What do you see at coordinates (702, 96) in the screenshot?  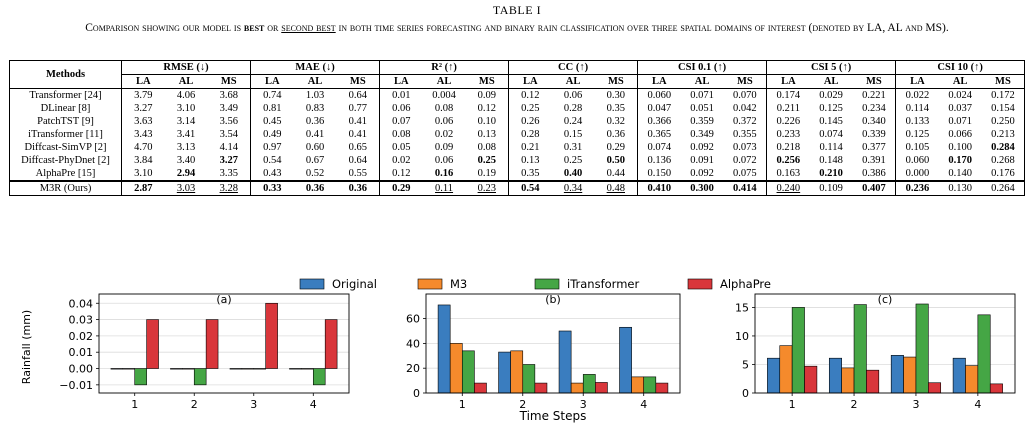 I see `table-cell: 0.071` at bounding box center [702, 96].